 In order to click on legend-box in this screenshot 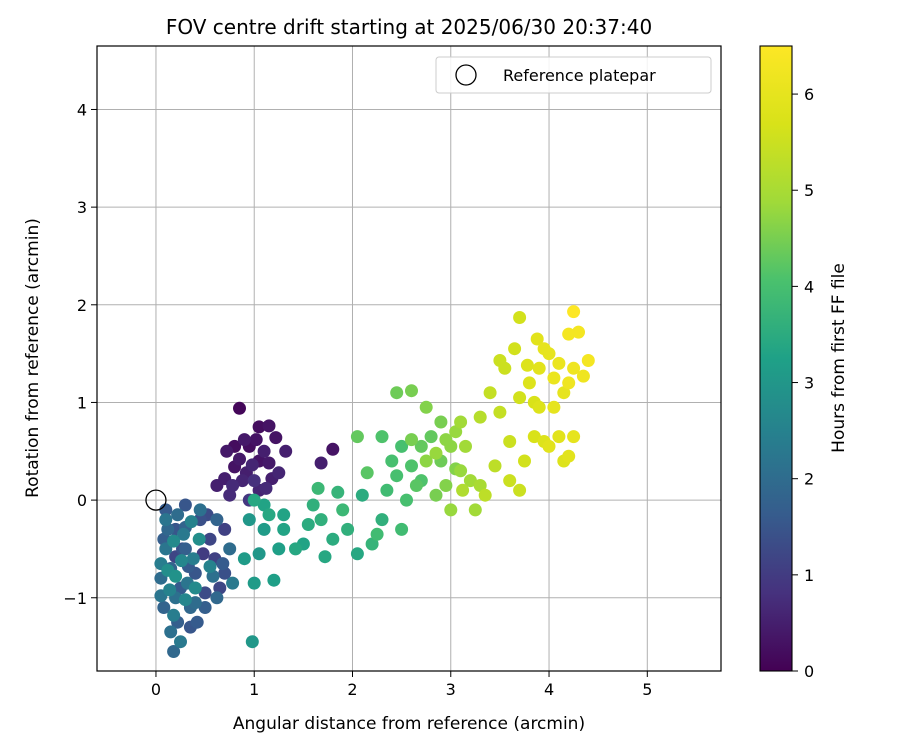, I will do `click(573, 75)`.